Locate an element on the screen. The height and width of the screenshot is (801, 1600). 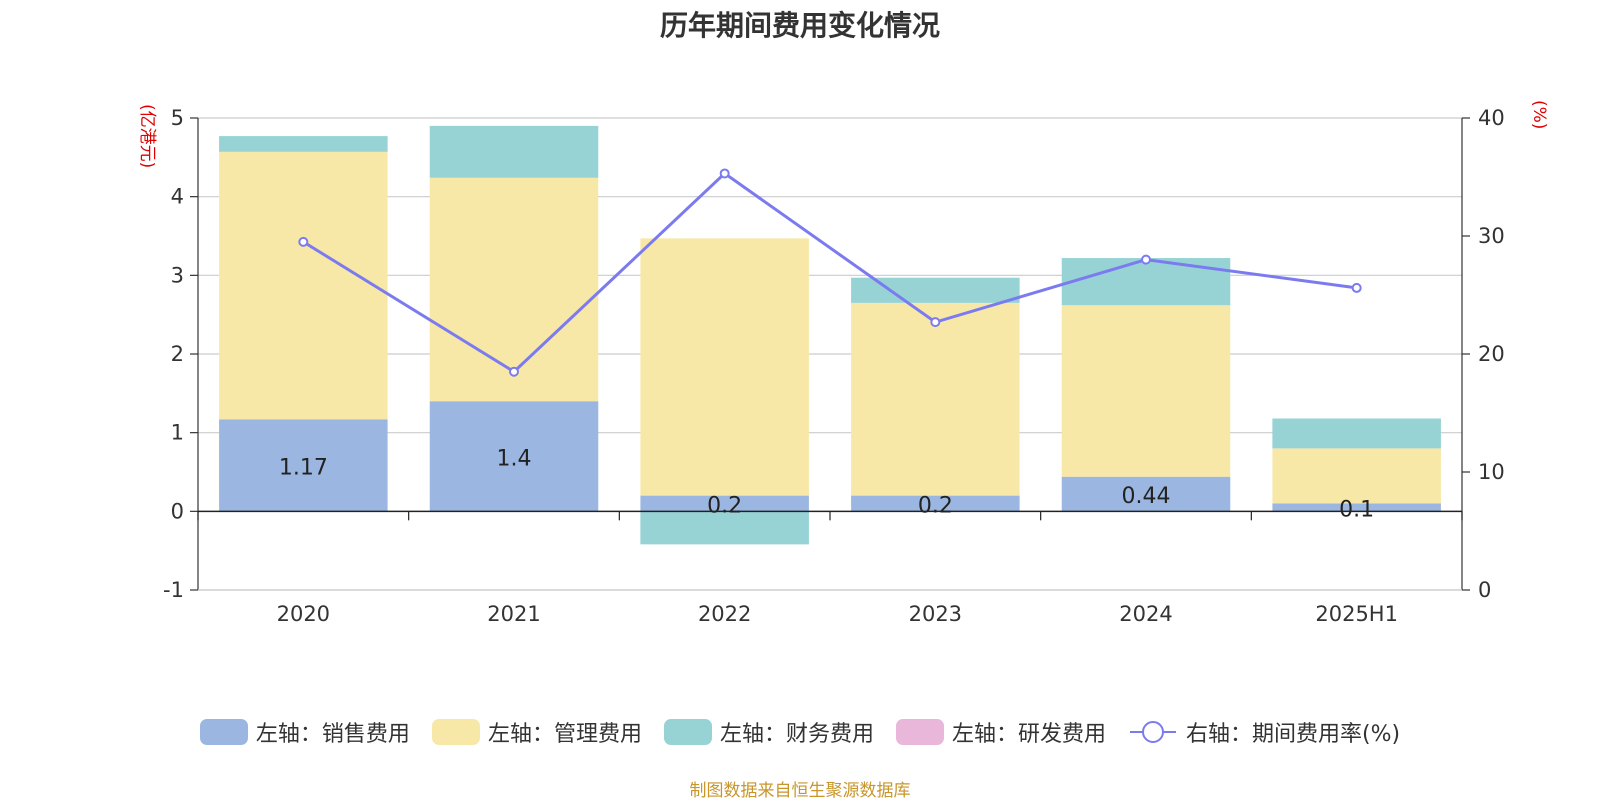
x-axis-tick-label: 2023 is located at coordinates (935, 614).